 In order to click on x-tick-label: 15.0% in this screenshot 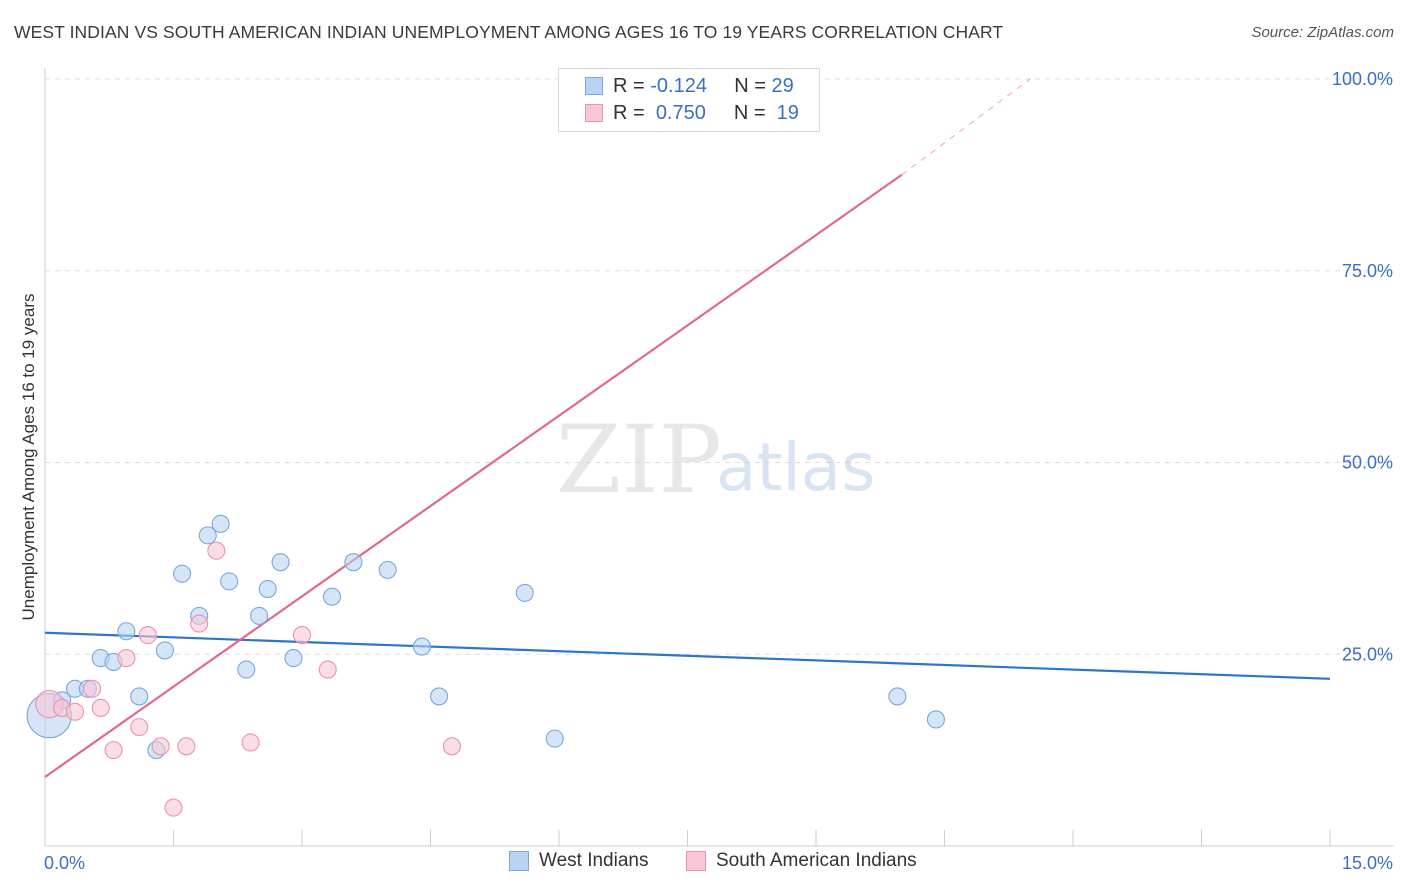, I will do `click(1367, 863)`.